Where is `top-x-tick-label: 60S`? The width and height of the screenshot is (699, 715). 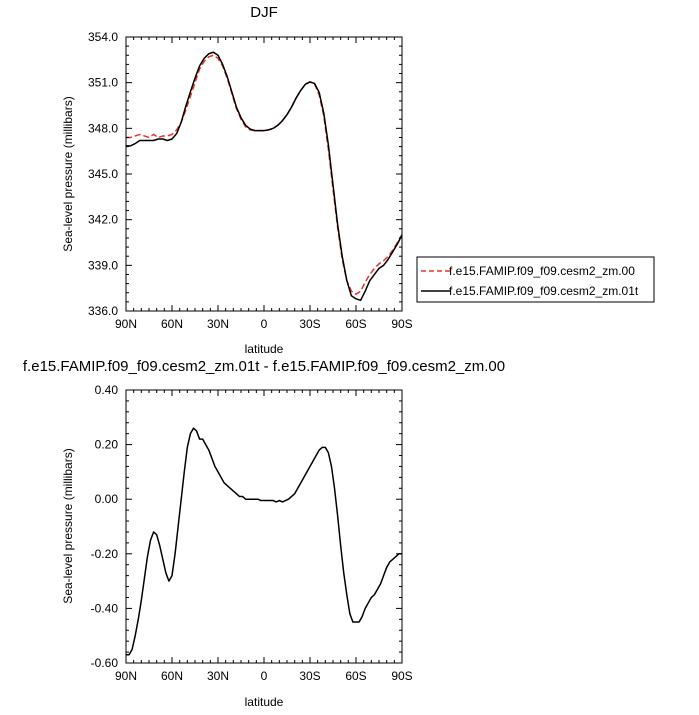 top-x-tick-label: 60S is located at coordinates (355, 324).